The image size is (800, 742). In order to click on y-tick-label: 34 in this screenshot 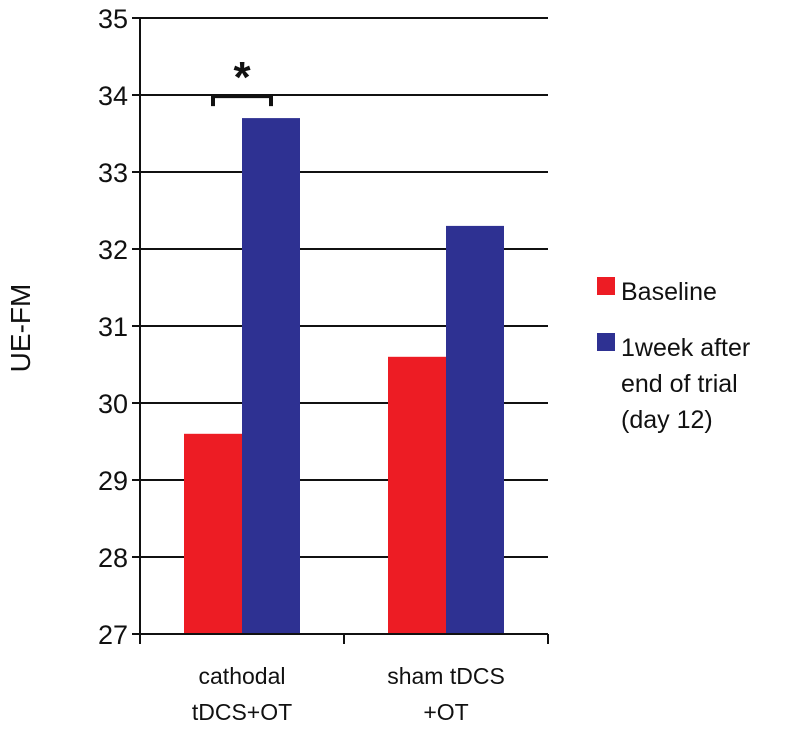, I will do `click(113, 96)`.